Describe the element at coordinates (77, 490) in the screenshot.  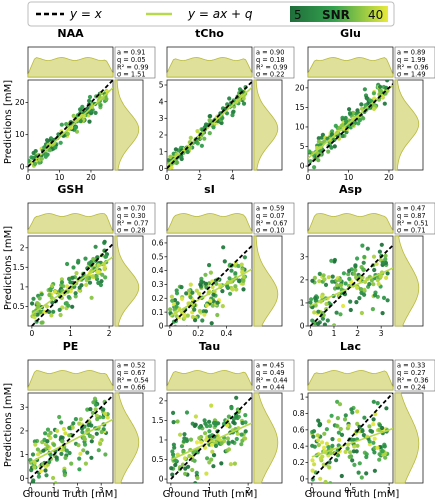
I see `x-tick-label: 2` at that location.